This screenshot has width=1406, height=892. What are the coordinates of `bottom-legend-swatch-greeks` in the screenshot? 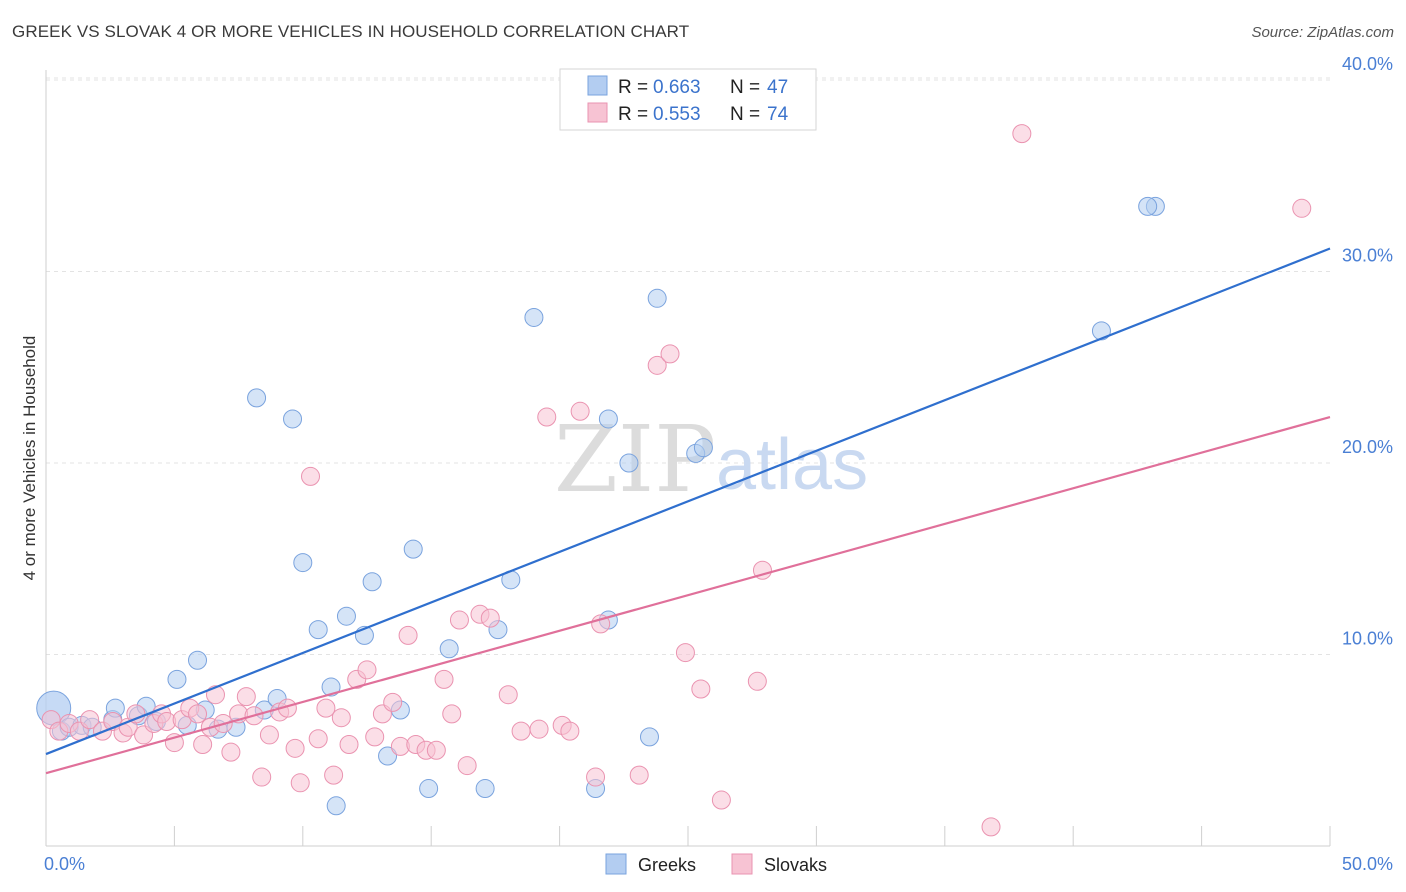 It's located at (616, 864).